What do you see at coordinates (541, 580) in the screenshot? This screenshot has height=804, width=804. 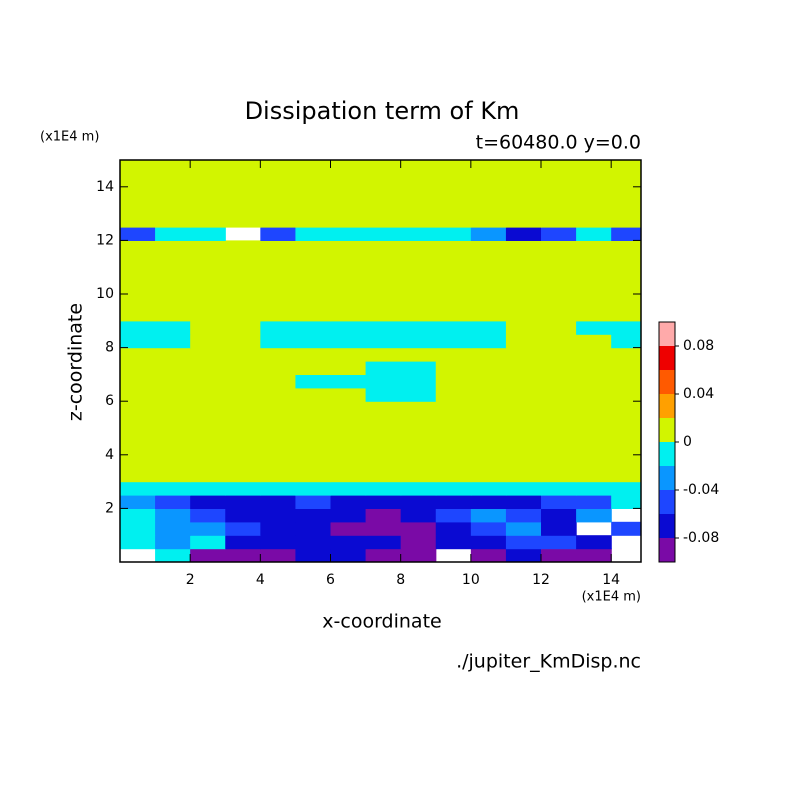 I see `x-tick-label: 12` at bounding box center [541, 580].